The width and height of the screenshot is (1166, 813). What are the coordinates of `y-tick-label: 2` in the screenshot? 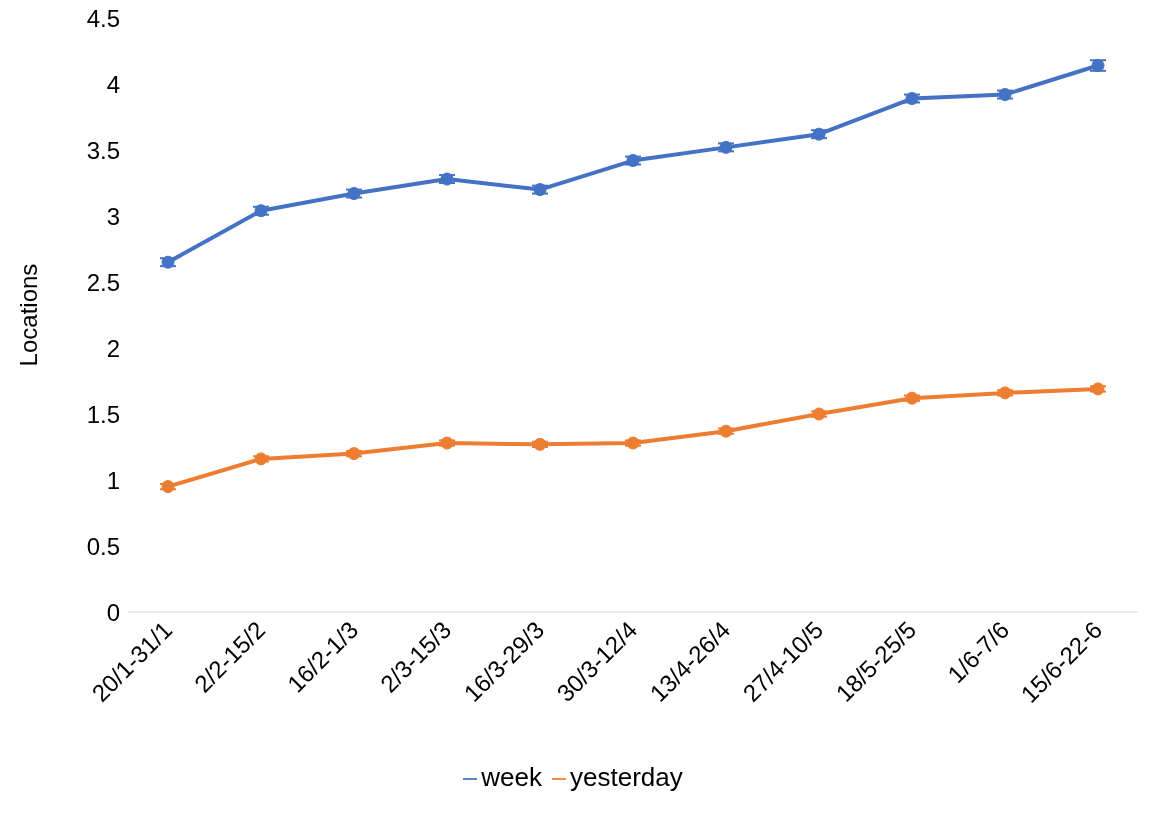 It's located at (113, 348).